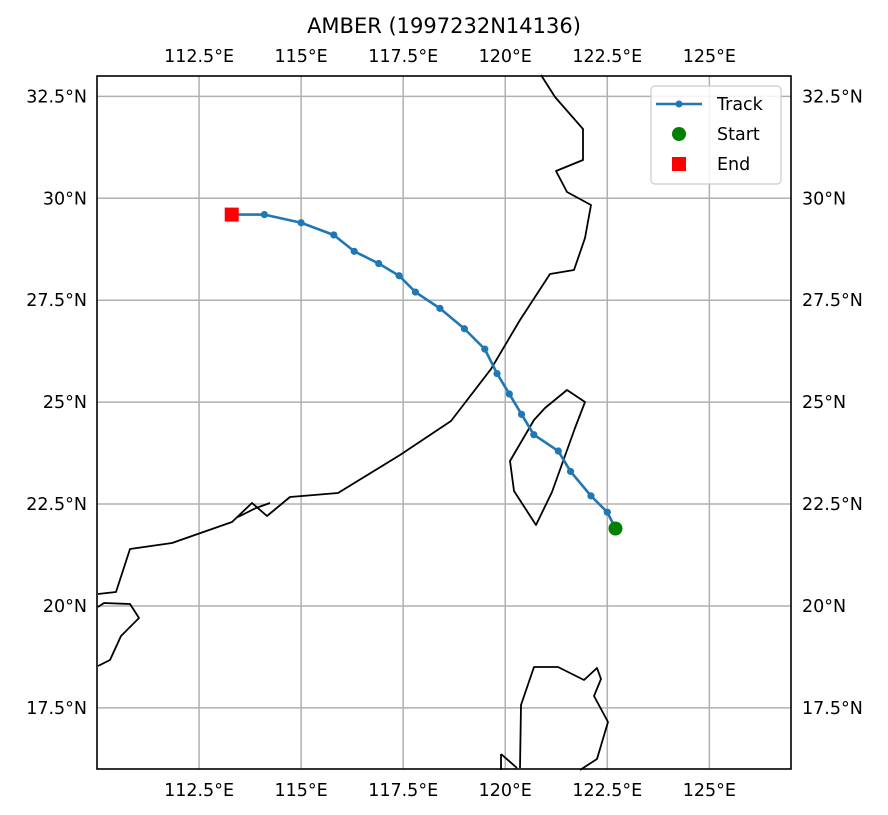 Image resolution: width=888 pixels, height=815 pixels. I want to click on y-tick-label-left: 17.5°N, so click(56, 709).